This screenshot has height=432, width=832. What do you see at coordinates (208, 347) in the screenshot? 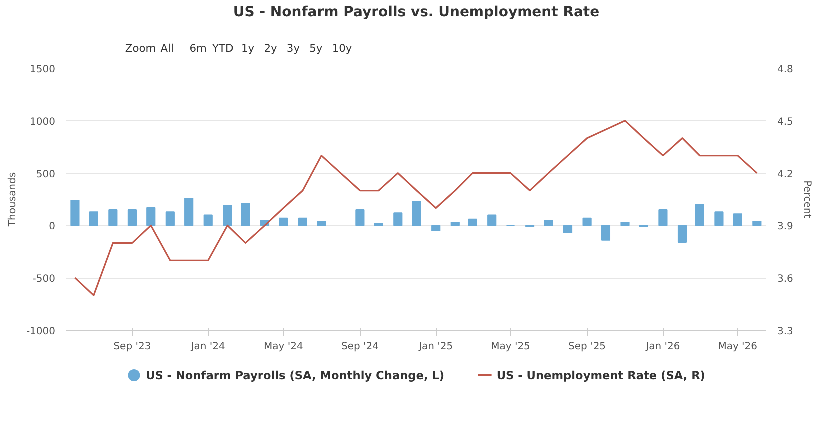
I see `x-tick-label: Jan '24` at bounding box center [208, 347].